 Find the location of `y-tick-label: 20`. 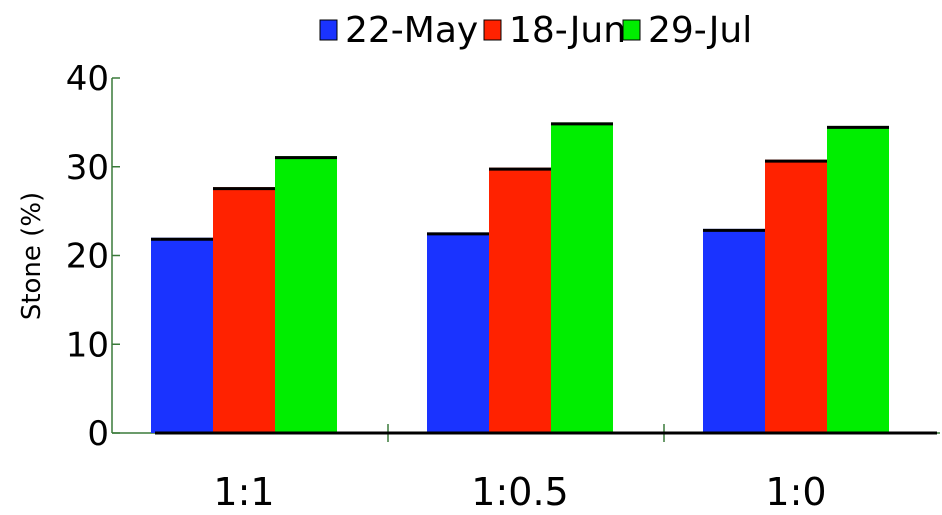

y-tick-label: 20 is located at coordinates (87, 257).